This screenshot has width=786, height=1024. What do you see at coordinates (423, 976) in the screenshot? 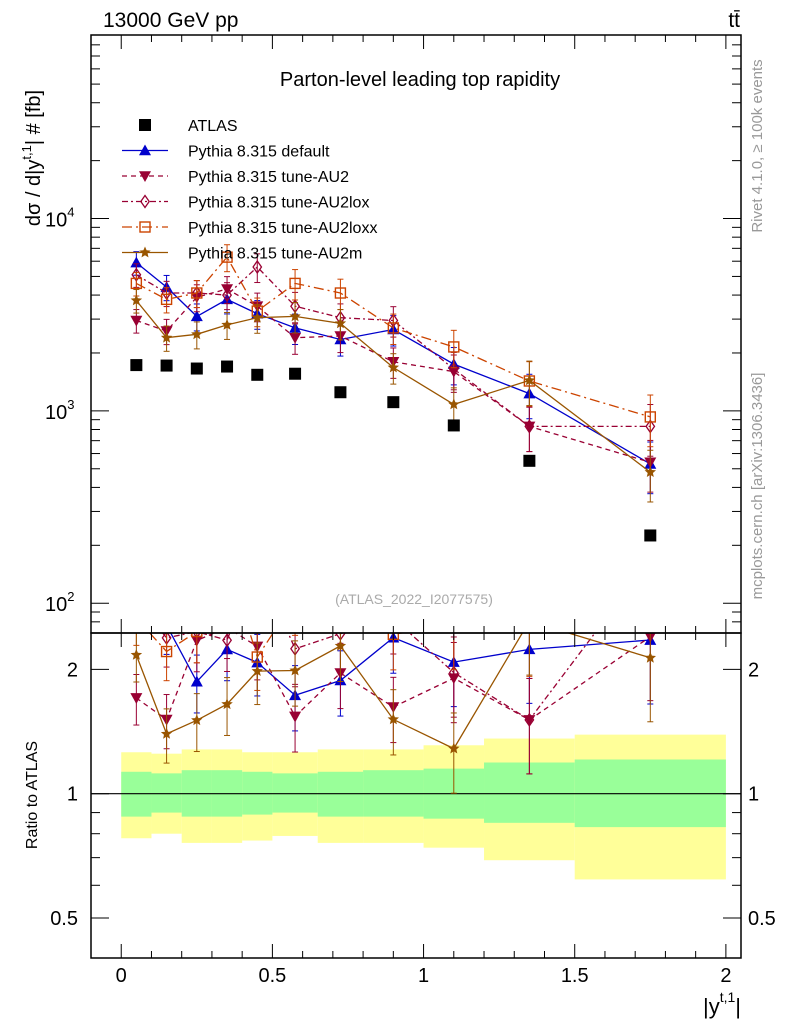
I see `x-tick-label: 1` at bounding box center [423, 976].